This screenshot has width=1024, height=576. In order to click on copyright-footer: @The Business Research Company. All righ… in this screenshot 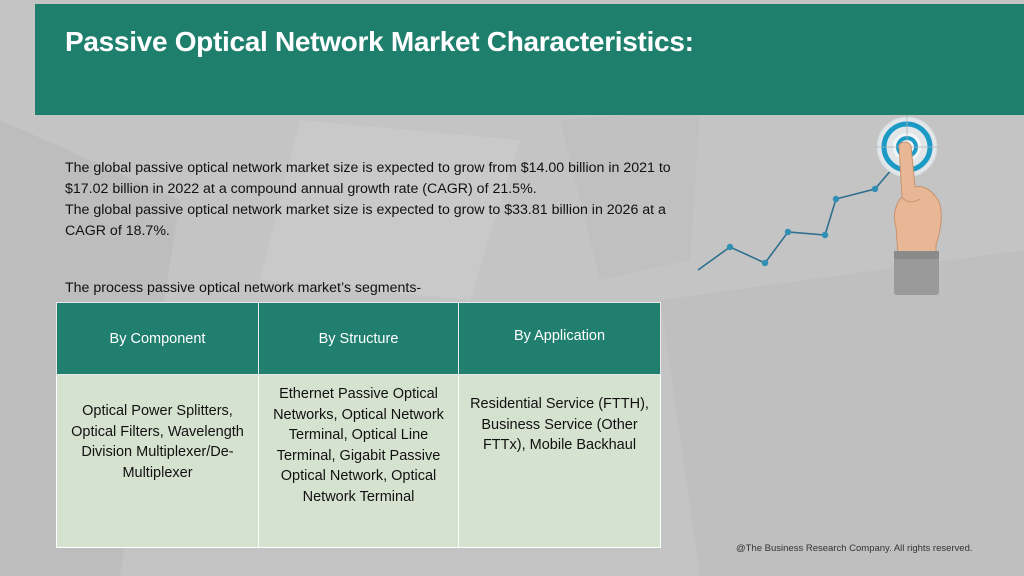, I will do `click(854, 548)`.